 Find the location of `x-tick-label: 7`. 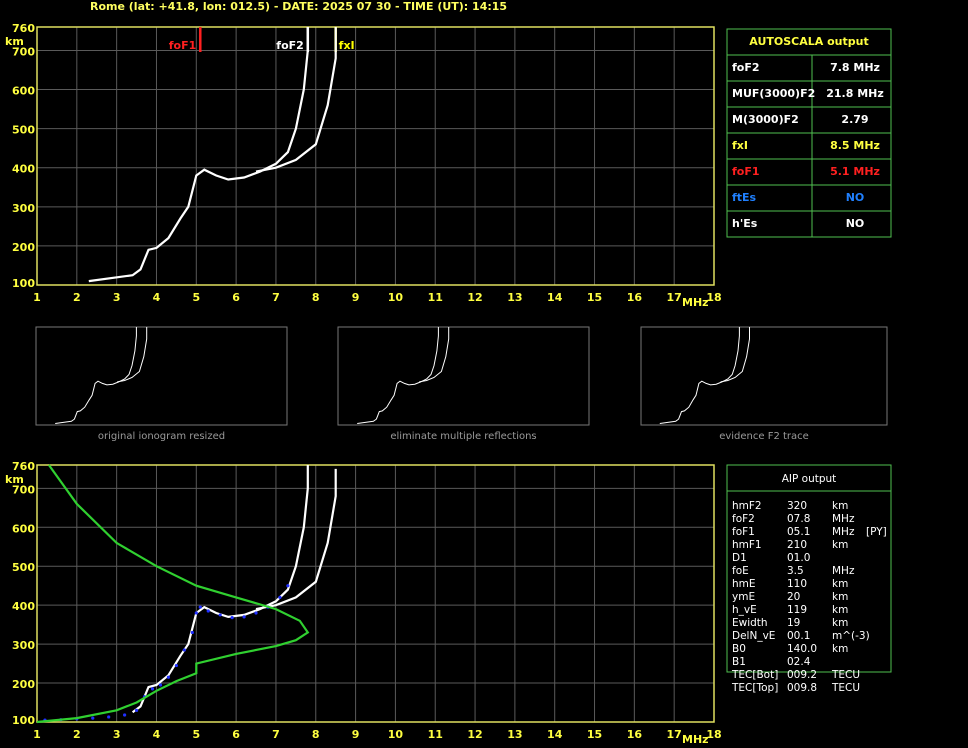

x-tick-label: 7 is located at coordinates (276, 734).